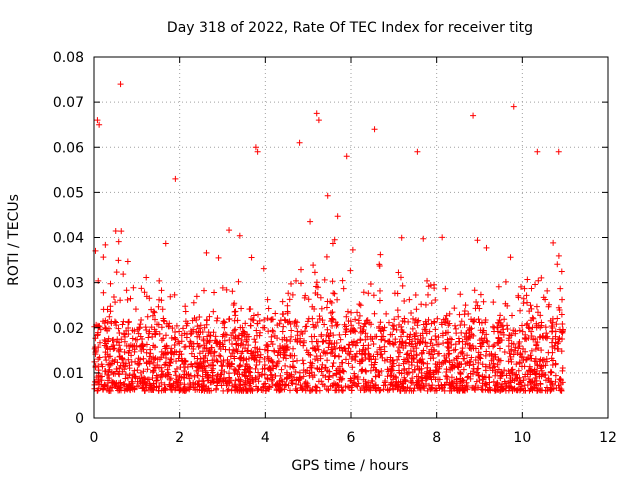  Describe the element at coordinates (68, 58) in the screenshot. I see `y-tick-label: 0.08` at that location.